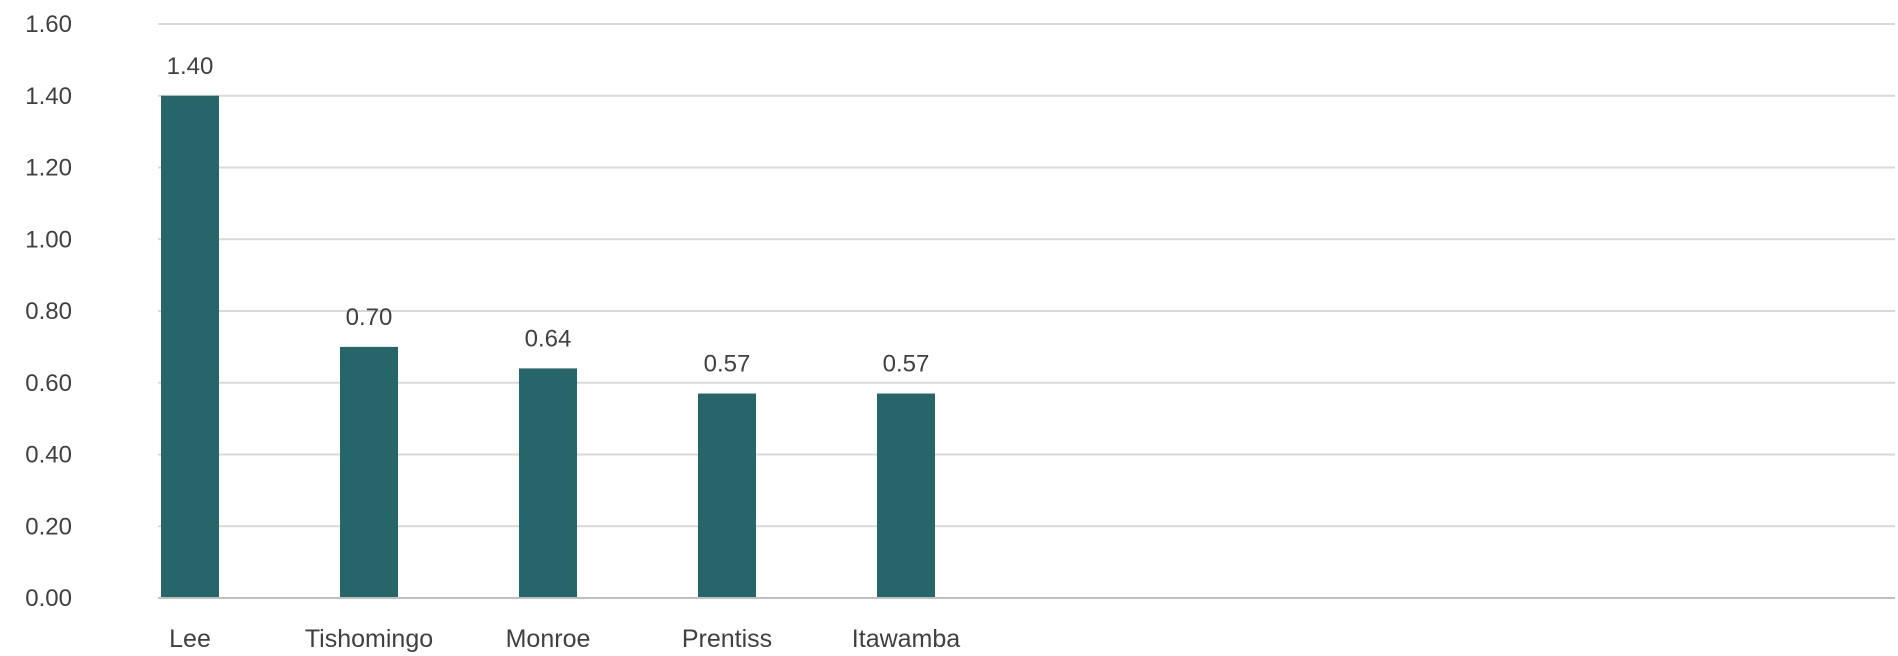  Describe the element at coordinates (548, 483) in the screenshot. I see `bar-monroe` at that location.